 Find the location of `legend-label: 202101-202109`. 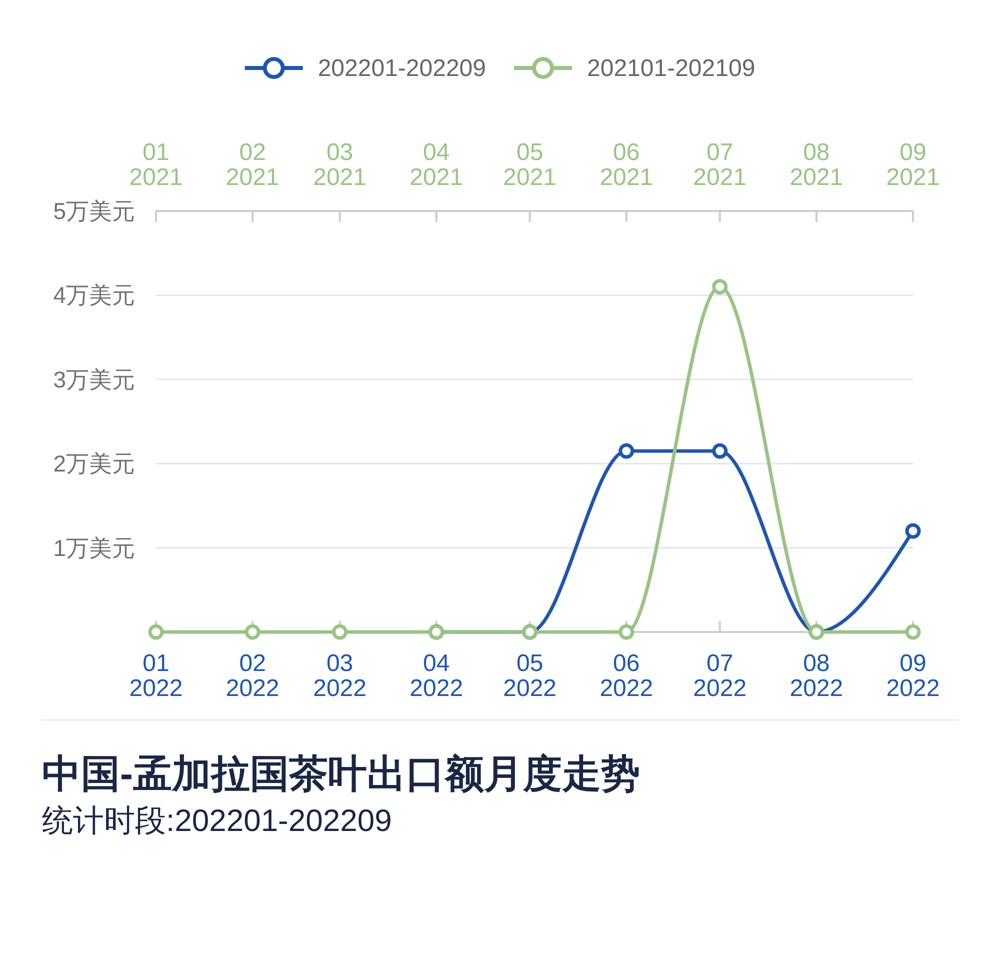

legend-label: 202101-202109 is located at coordinates (671, 68).